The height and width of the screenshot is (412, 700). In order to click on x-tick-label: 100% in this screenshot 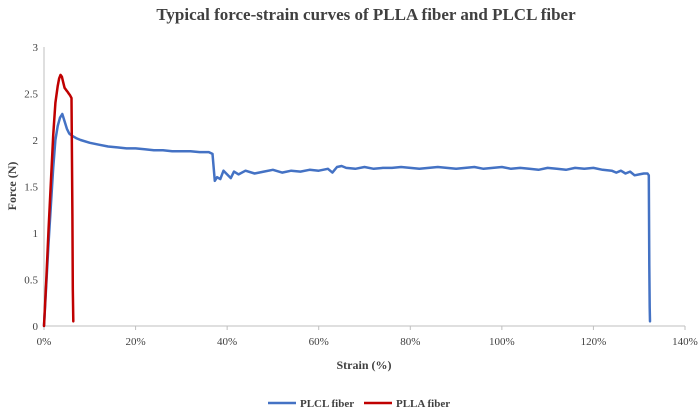, I will do `click(502, 342)`.